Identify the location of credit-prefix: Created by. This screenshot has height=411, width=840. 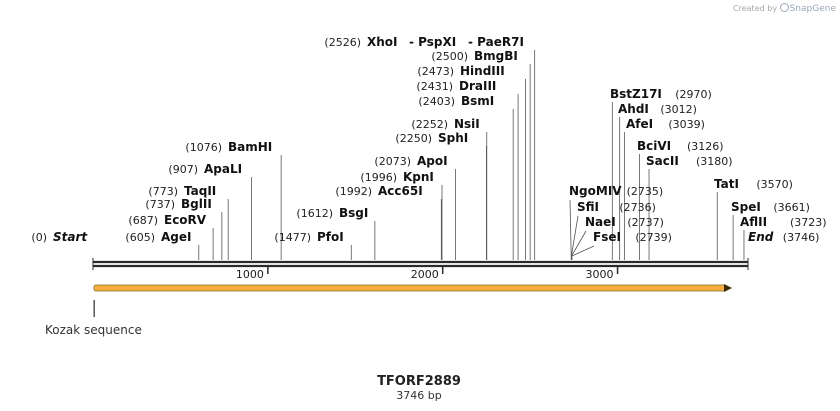
(755, 8).